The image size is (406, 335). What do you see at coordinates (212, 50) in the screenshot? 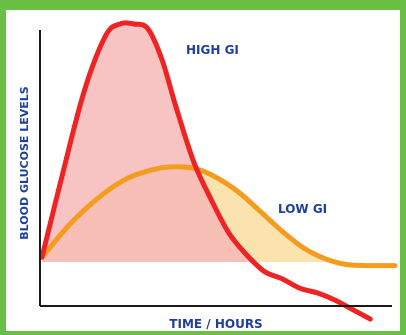
I see `annotation-high-gi: HIGH GI` at bounding box center [212, 50].